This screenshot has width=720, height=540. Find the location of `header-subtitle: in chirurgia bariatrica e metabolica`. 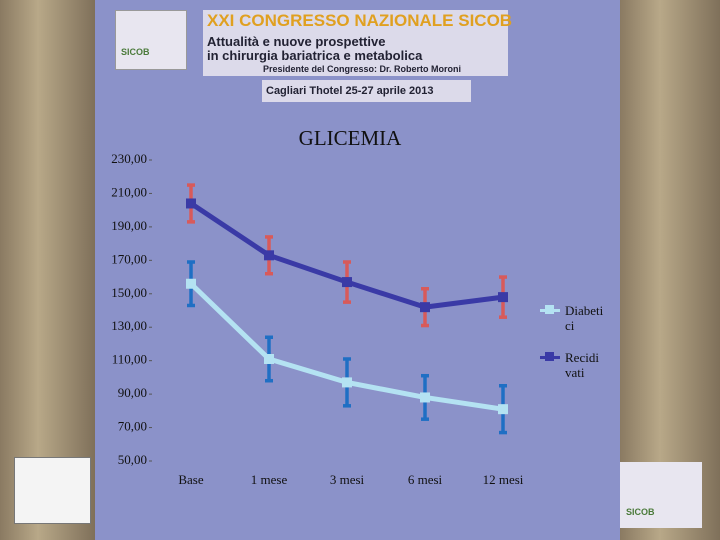

header-subtitle: in chirurgia bariatrica e metabolica is located at coordinates (315, 55).